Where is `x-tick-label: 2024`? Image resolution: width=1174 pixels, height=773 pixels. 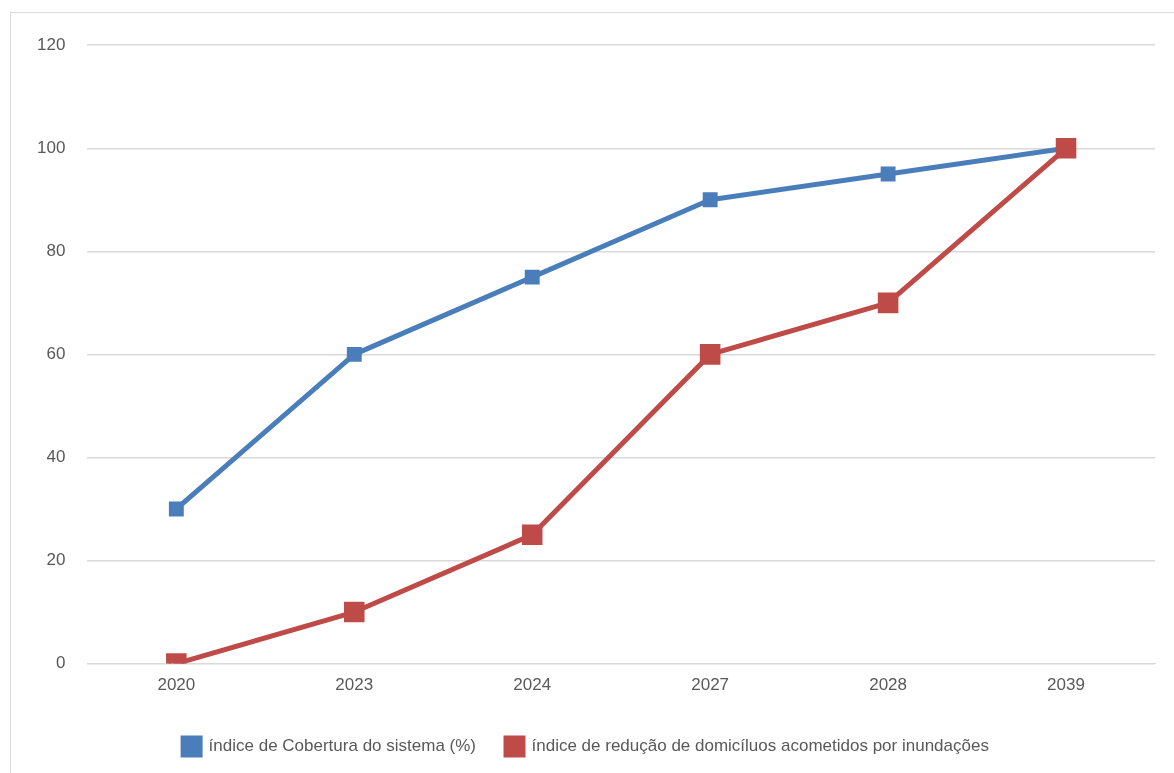 x-tick-label: 2024 is located at coordinates (532, 685).